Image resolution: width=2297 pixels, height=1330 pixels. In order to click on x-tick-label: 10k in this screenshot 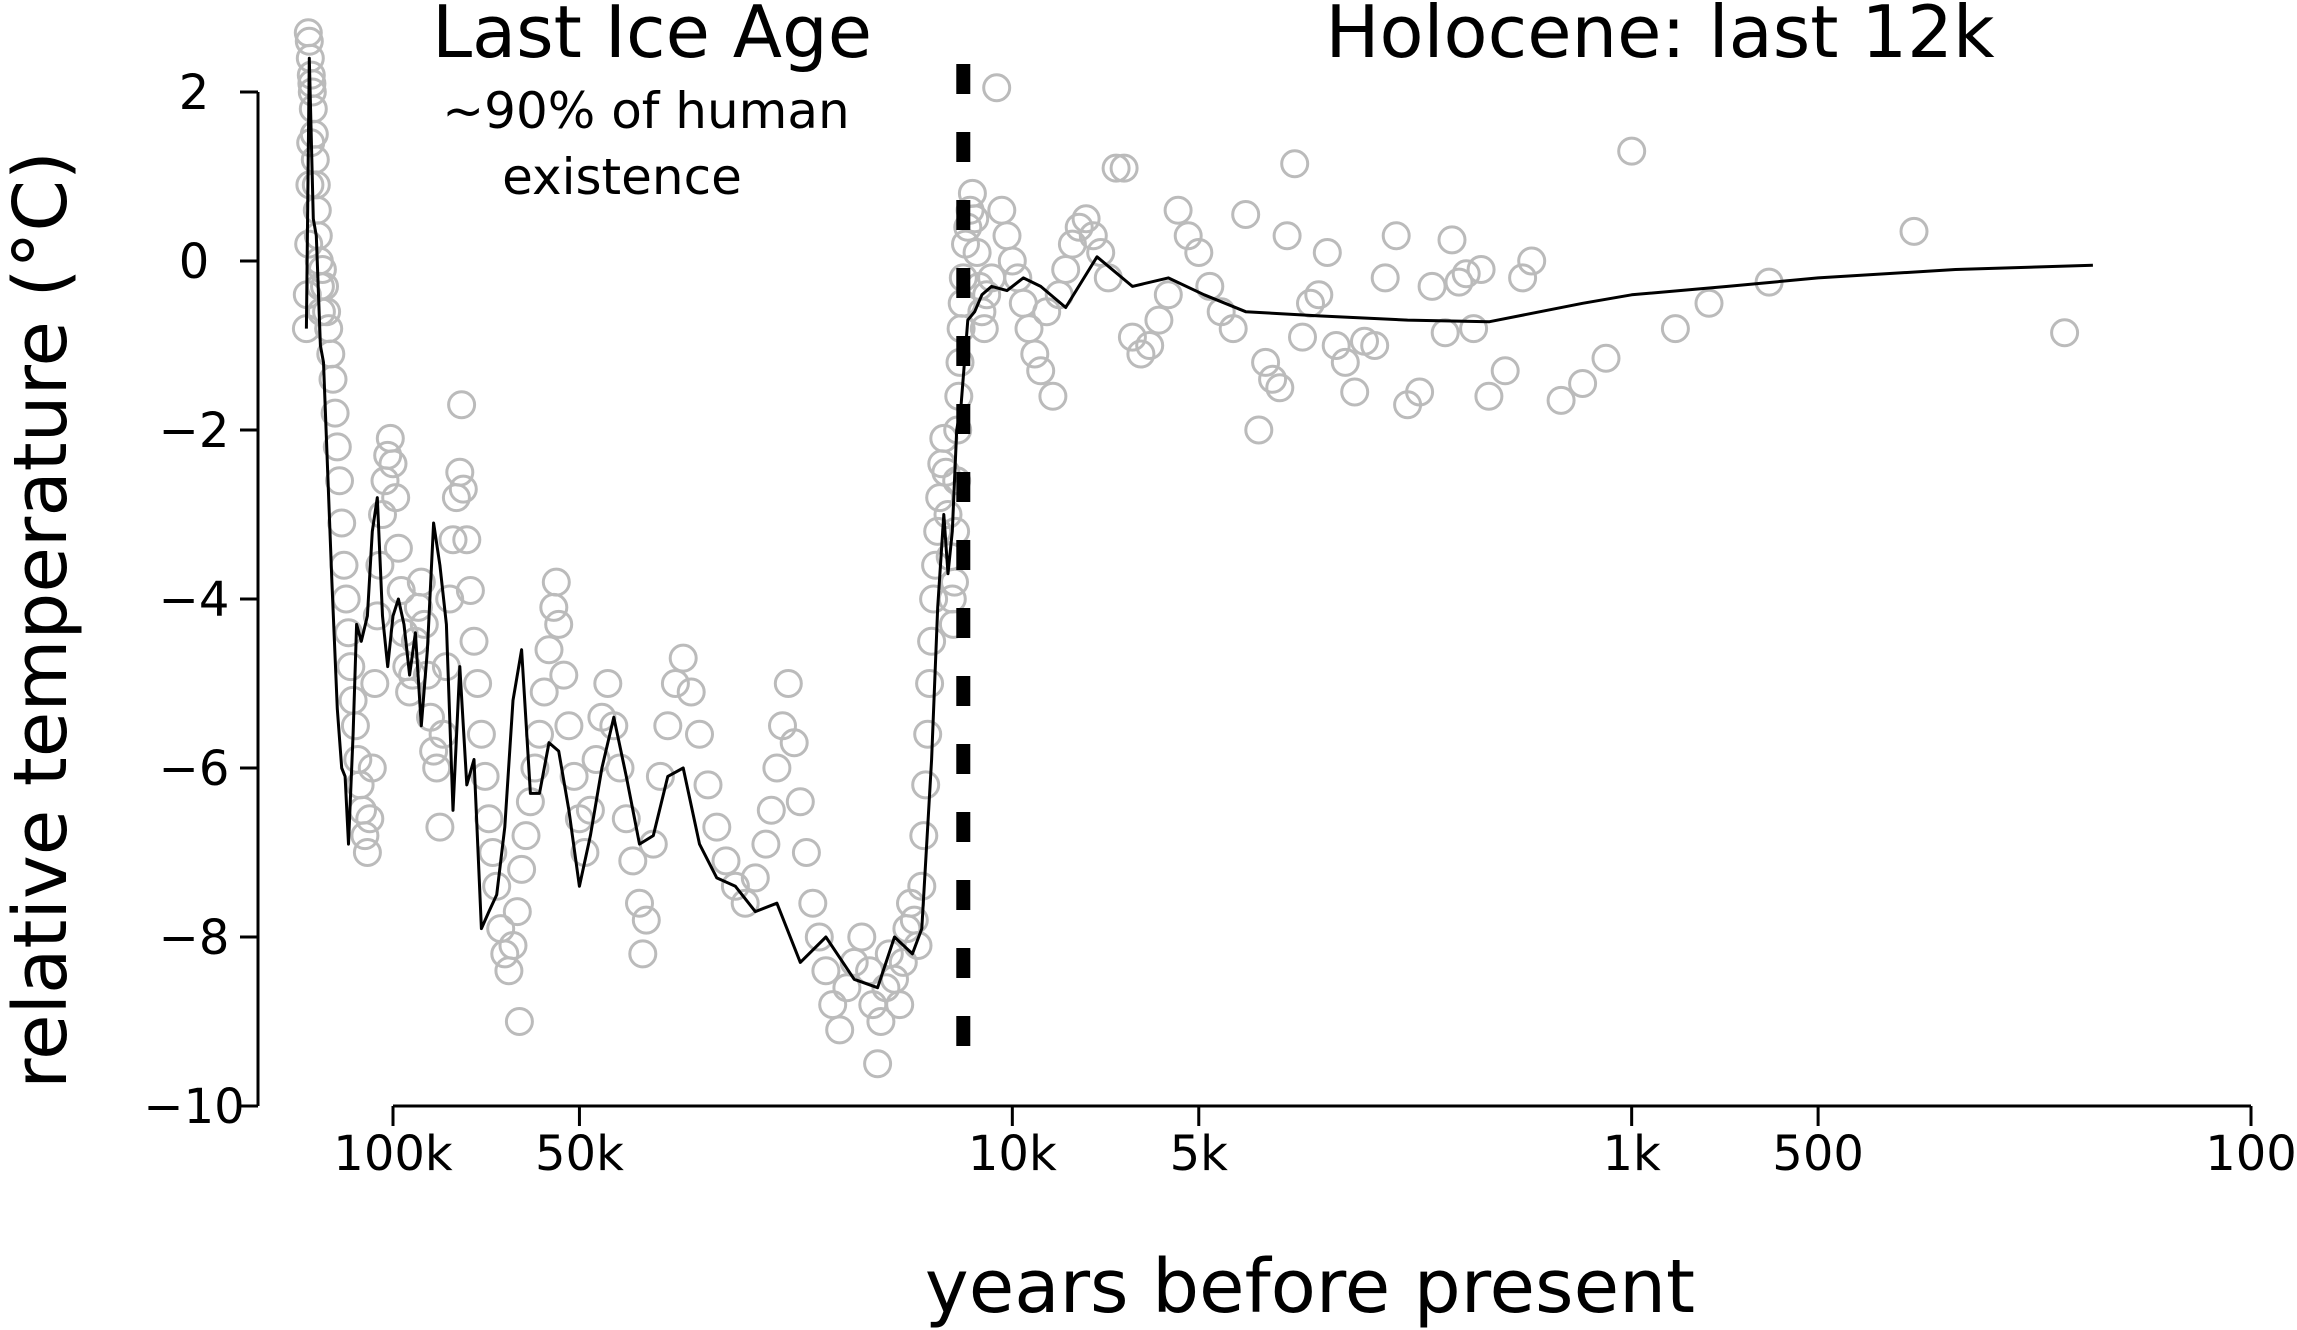, I will do `click(1012, 1154)`.